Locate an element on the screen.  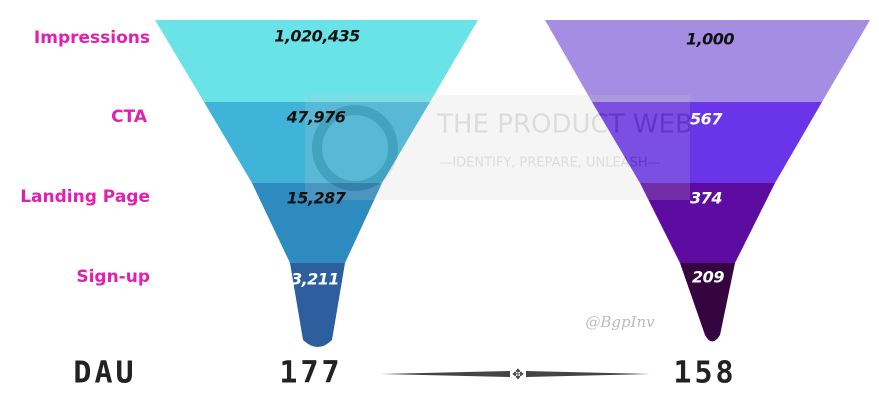
watermark-logo is located at coordinates (355, 148).